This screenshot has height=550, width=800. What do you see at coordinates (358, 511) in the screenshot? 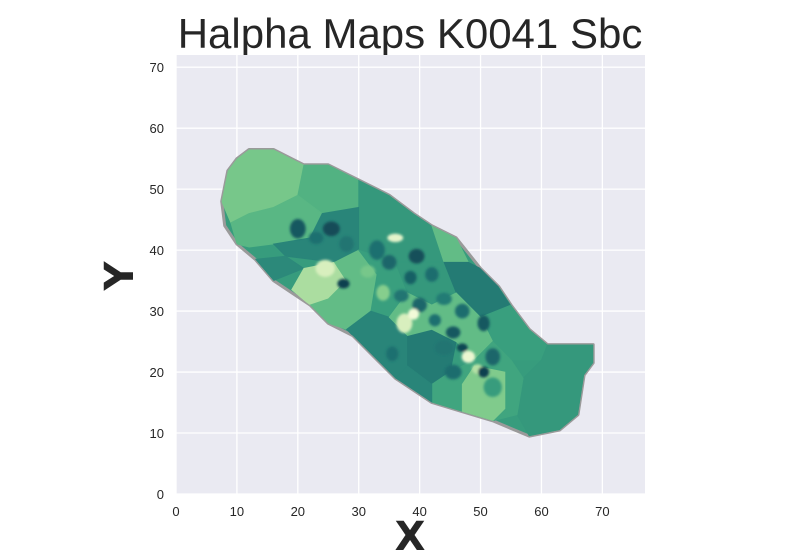
I see `x-tick-label: 30` at bounding box center [358, 511].